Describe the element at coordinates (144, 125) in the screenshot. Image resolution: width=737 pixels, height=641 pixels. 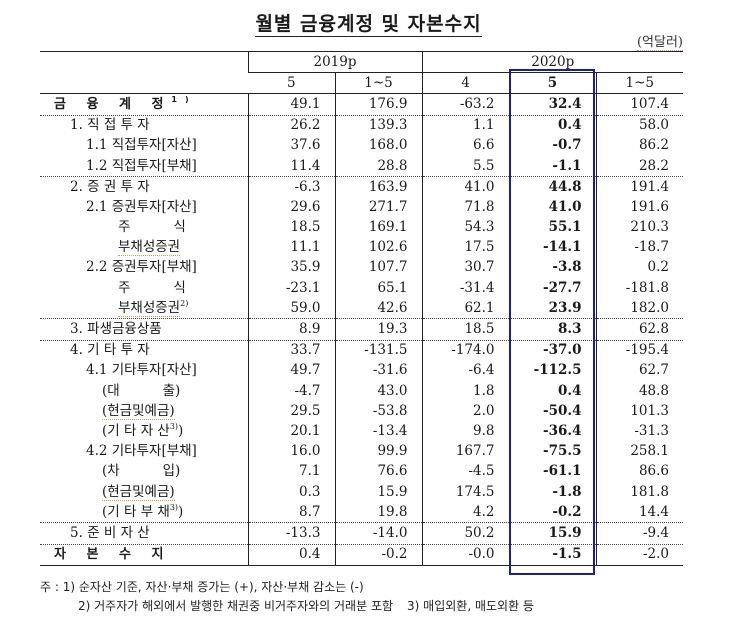
I see `row-label: 1. 직 접 투 자` at that location.